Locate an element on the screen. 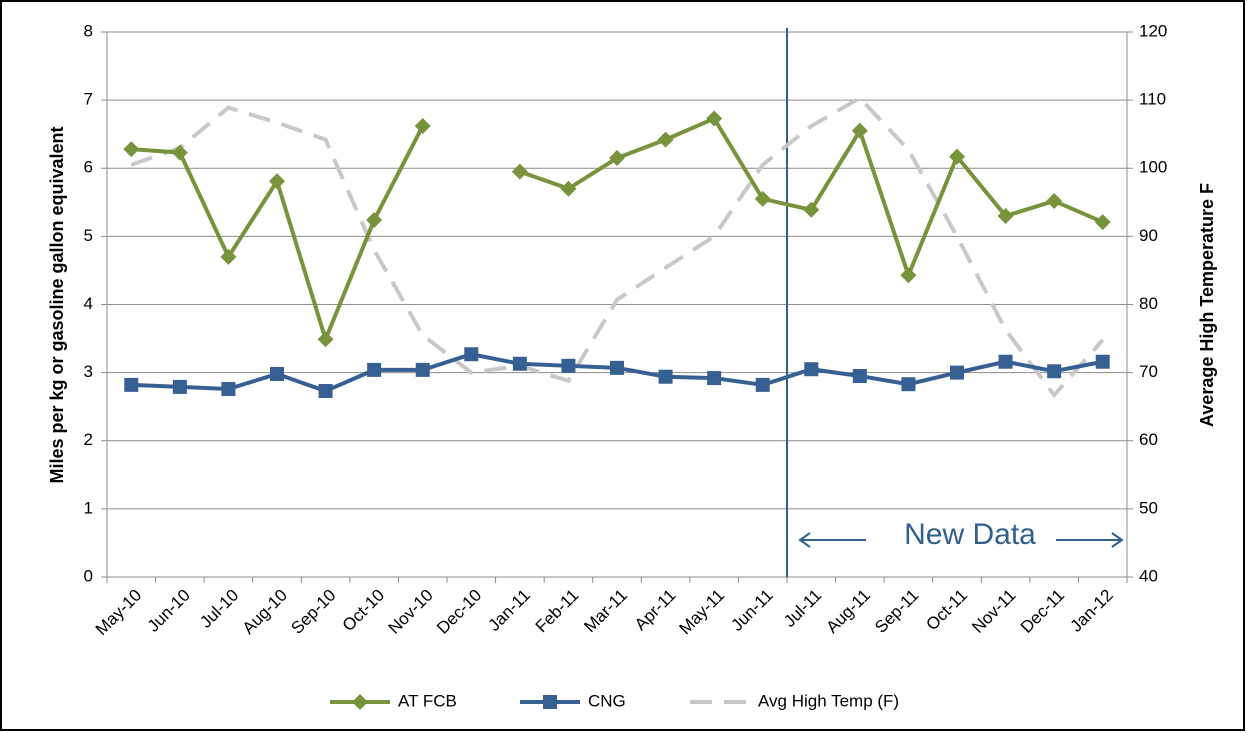 This screenshot has width=1247, height=733. y2-tick-label: 100 is located at coordinates (1153, 167).